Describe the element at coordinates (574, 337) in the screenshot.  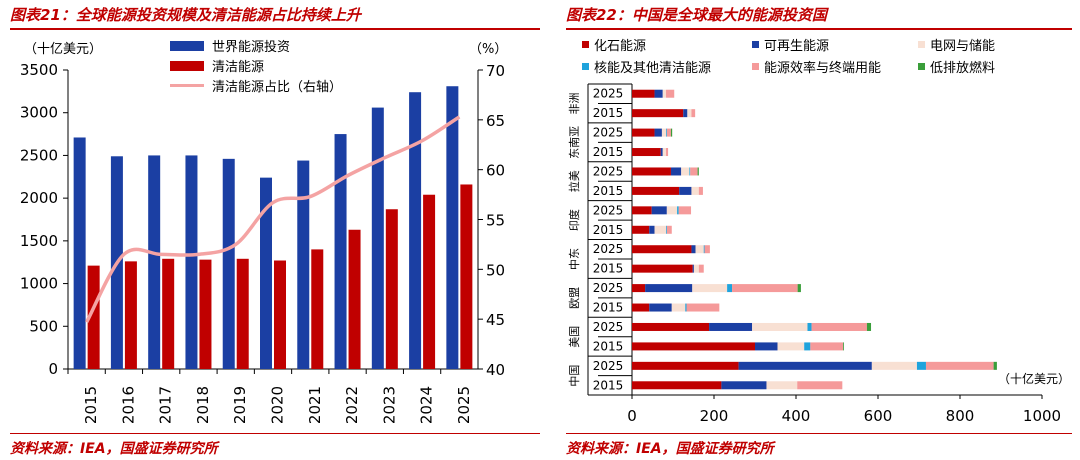
I see `region-label: 美国` at that location.